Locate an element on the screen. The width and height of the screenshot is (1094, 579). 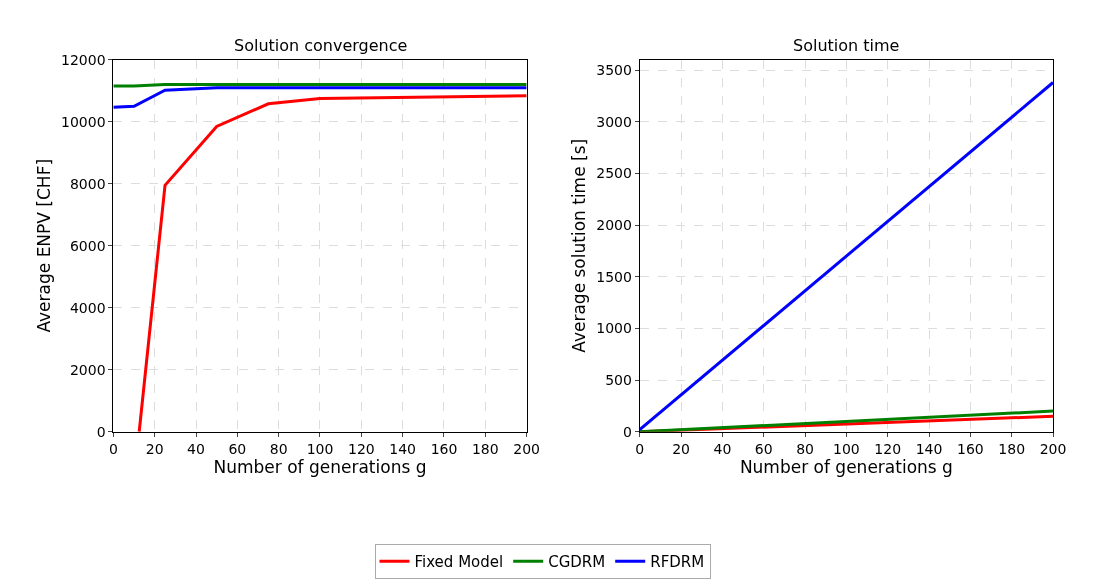
y-axis-title: Average solution time [s] is located at coordinates (578, 245).